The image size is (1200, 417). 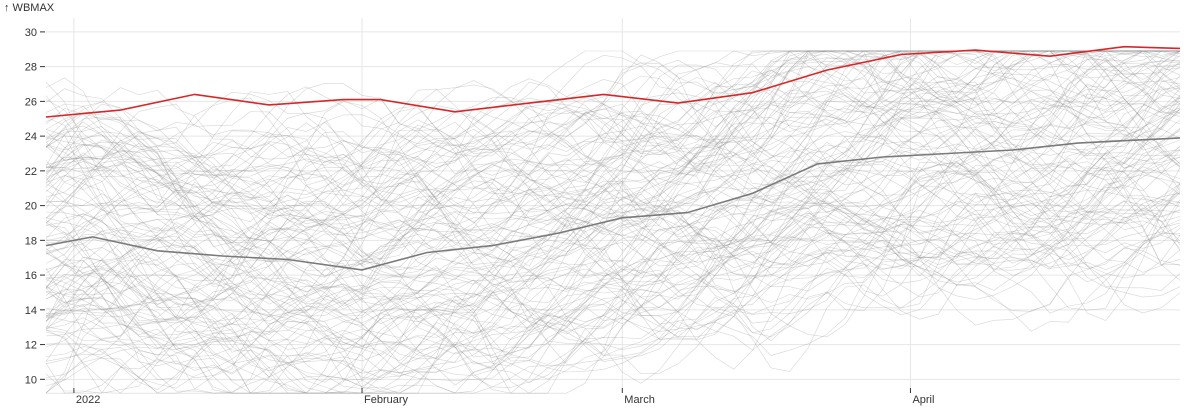 I want to click on x-tick-label: March, so click(x=639, y=400).